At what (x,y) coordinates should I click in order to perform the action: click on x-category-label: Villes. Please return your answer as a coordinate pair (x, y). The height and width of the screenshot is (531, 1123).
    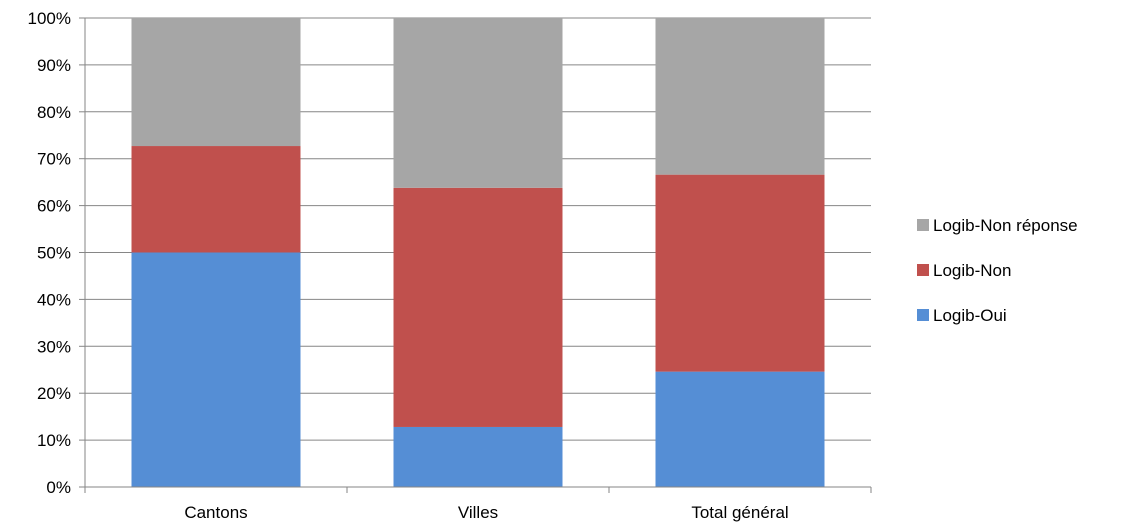
    Looking at the image, I should click on (478, 512).